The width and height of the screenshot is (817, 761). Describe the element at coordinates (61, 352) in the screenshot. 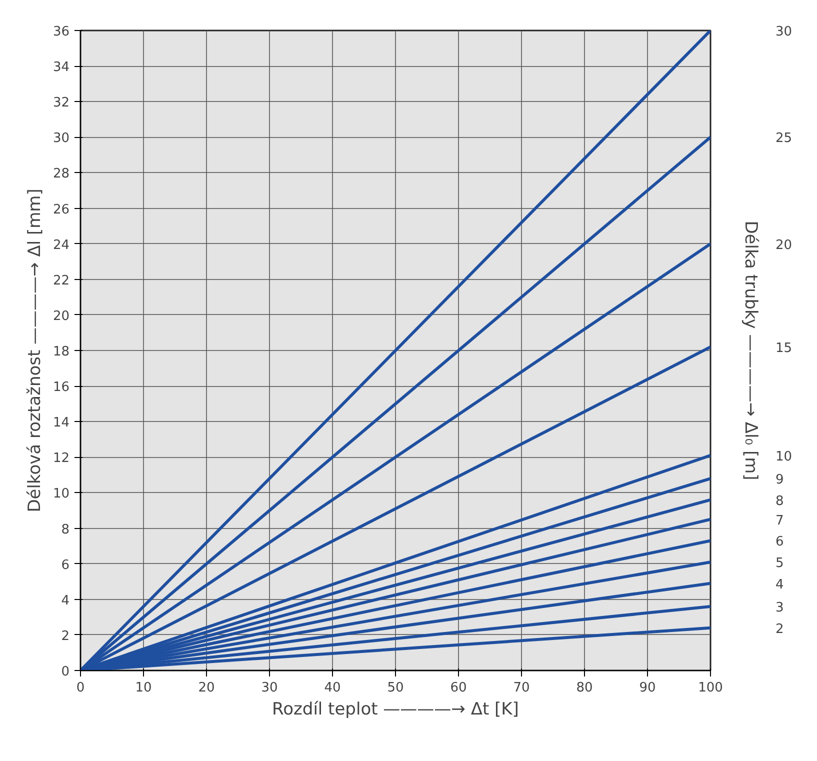

I see `y-tick-label: 18` at that location.